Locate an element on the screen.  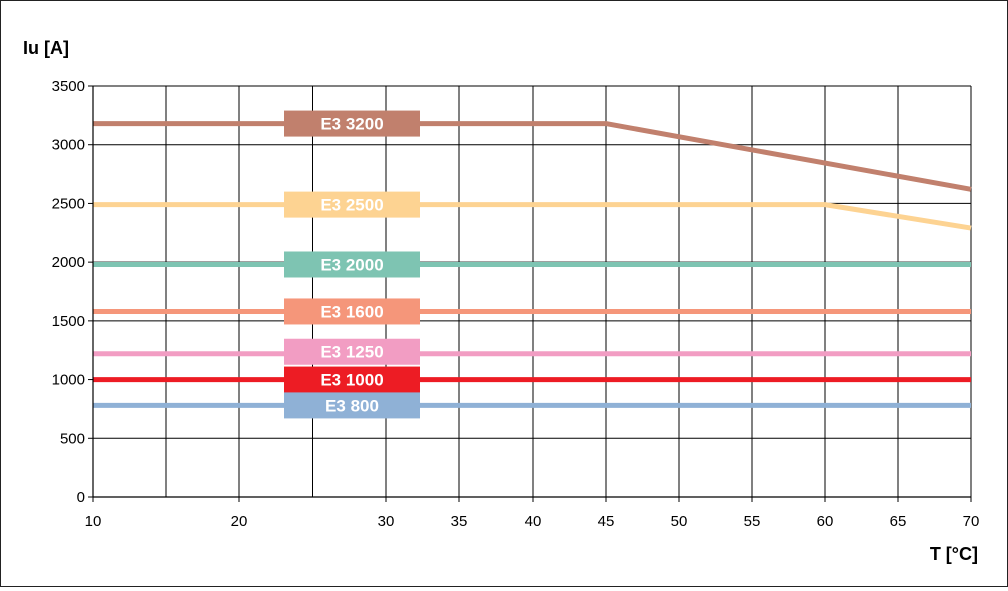
x-tick-label: 30 is located at coordinates (386, 521).